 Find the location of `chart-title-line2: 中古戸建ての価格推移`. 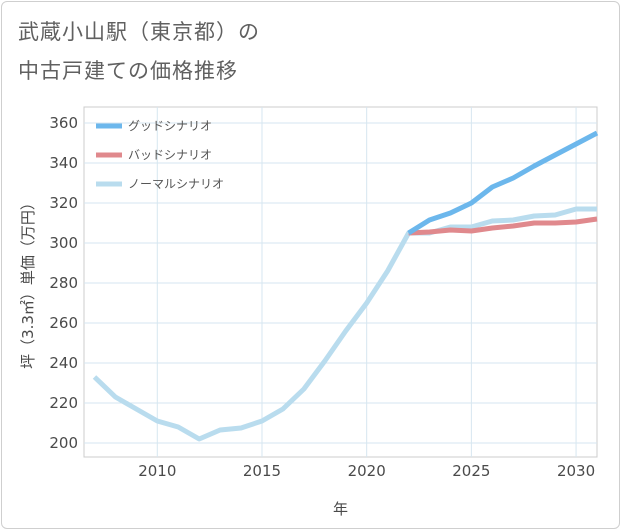

chart-title-line2: 中古戸建ての価格推移 is located at coordinates (128, 71).